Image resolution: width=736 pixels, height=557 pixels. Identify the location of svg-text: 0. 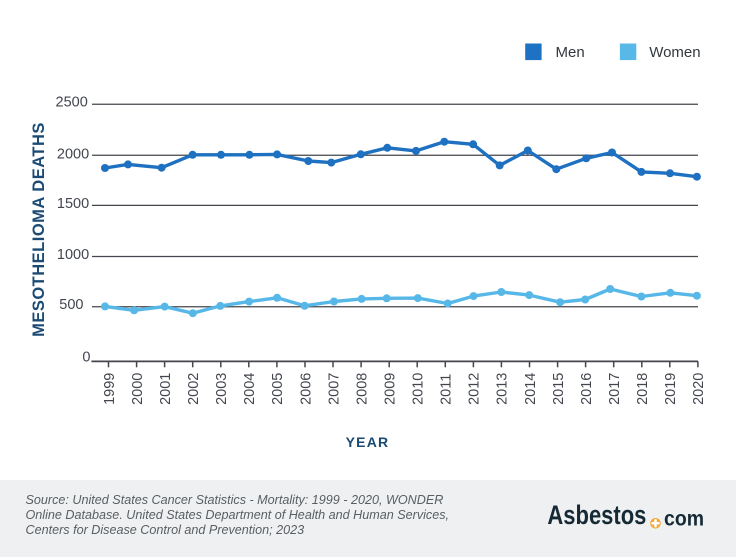
(86, 358).